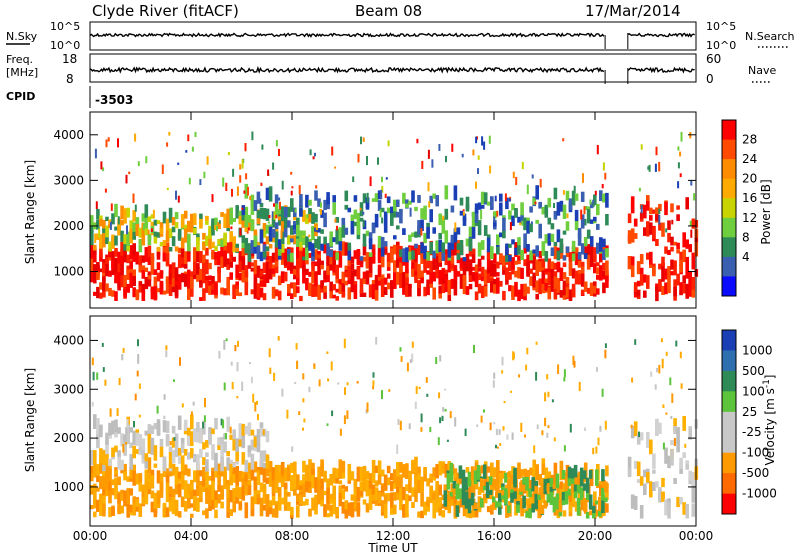 This screenshot has width=800, height=554. What do you see at coordinates (165, 11) in the screenshot?
I see `site-title: Clyde River (fitACF)` at bounding box center [165, 11].